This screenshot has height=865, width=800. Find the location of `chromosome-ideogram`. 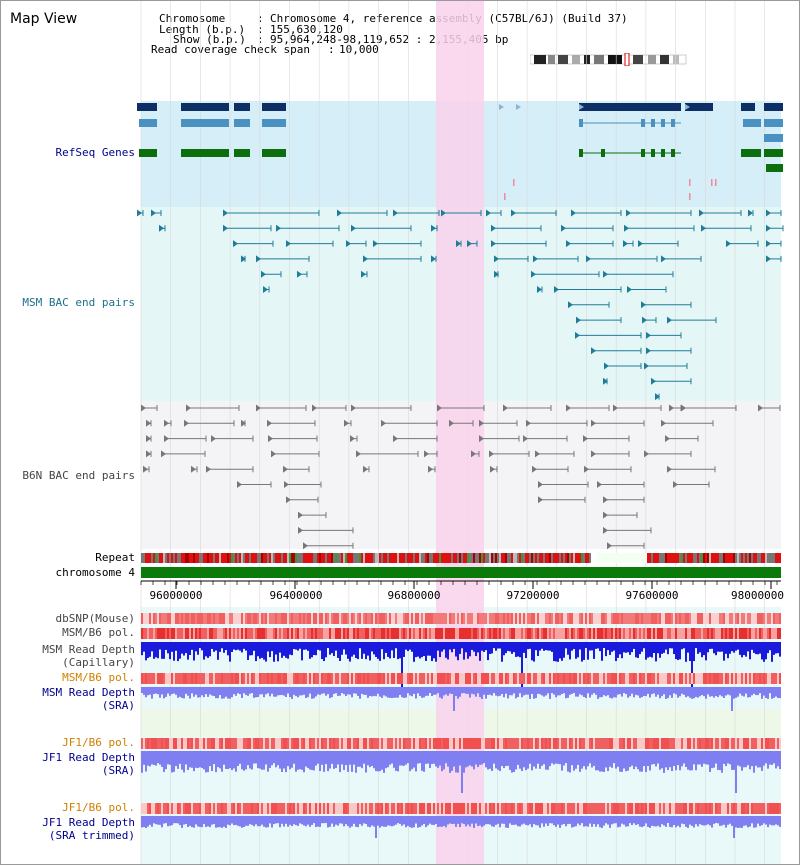

chromosome-ideogram is located at coordinates (608, 59).